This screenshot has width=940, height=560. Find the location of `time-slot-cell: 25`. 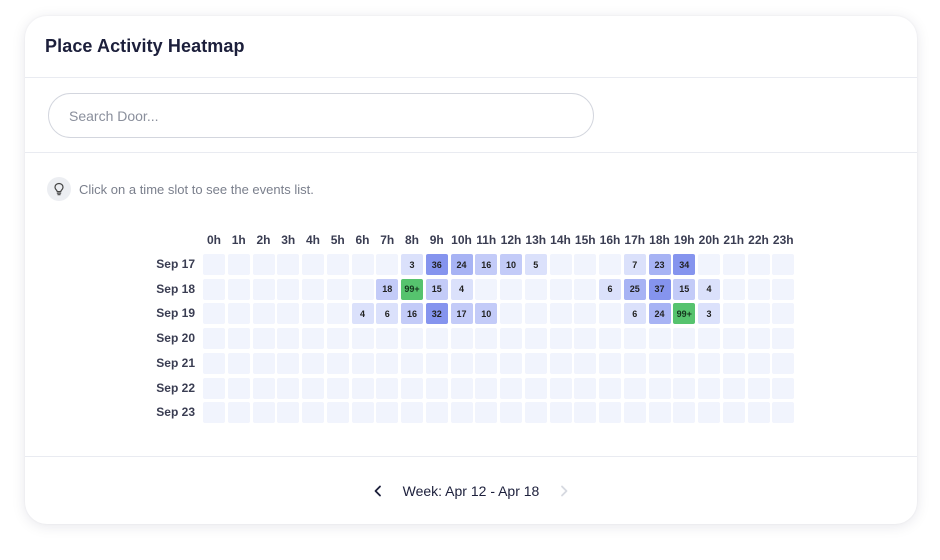

time-slot-cell: 25 is located at coordinates (634, 289).